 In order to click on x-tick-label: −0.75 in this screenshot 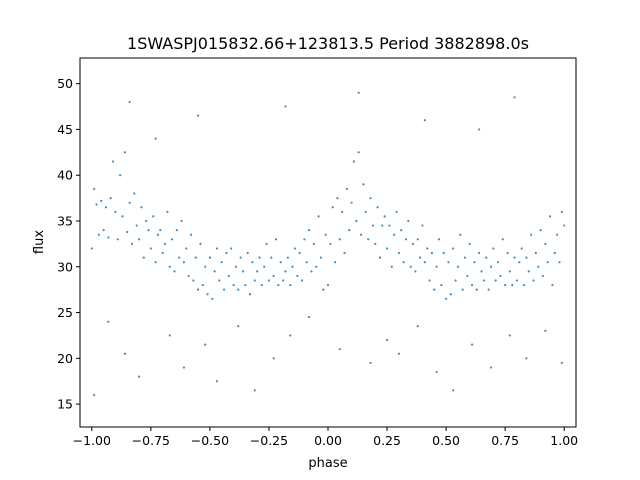, I will do `click(151, 440)`.